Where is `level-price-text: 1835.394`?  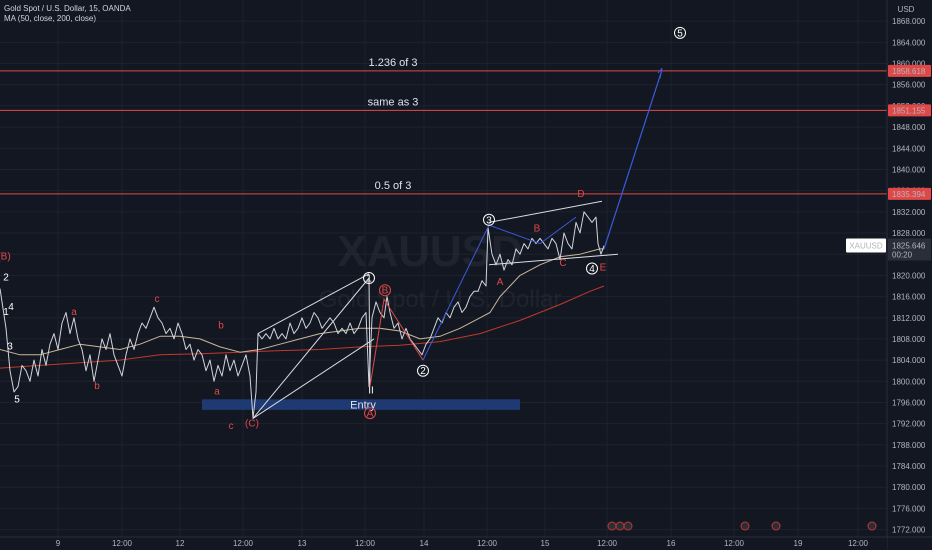 level-price-text: 1835.394 is located at coordinates (909, 194).